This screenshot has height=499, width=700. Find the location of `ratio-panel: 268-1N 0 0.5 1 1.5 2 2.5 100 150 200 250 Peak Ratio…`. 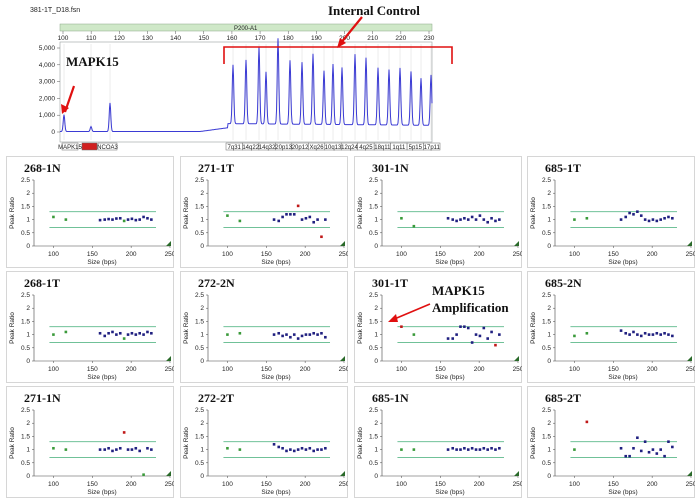

ratio-panel: 268-1N 0 0.5 1 1.5 2 2.5 100 150 200 250 Peak Ratio… is located at coordinates (90, 212).